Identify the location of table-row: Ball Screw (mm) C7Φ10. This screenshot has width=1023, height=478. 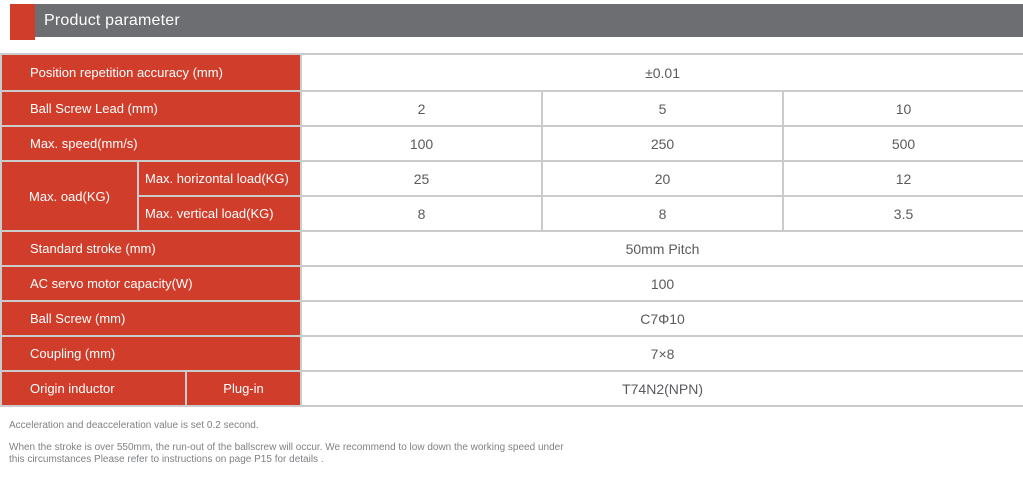
(511, 318).